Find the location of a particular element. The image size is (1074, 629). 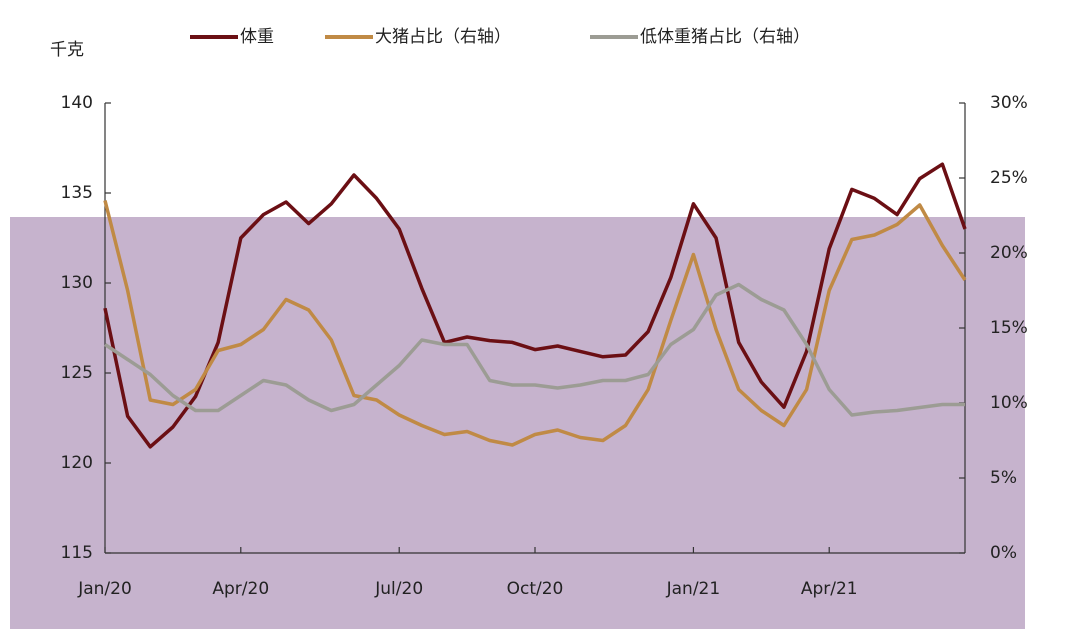

x-tick-label: Jan/21 is located at coordinates (693, 589).